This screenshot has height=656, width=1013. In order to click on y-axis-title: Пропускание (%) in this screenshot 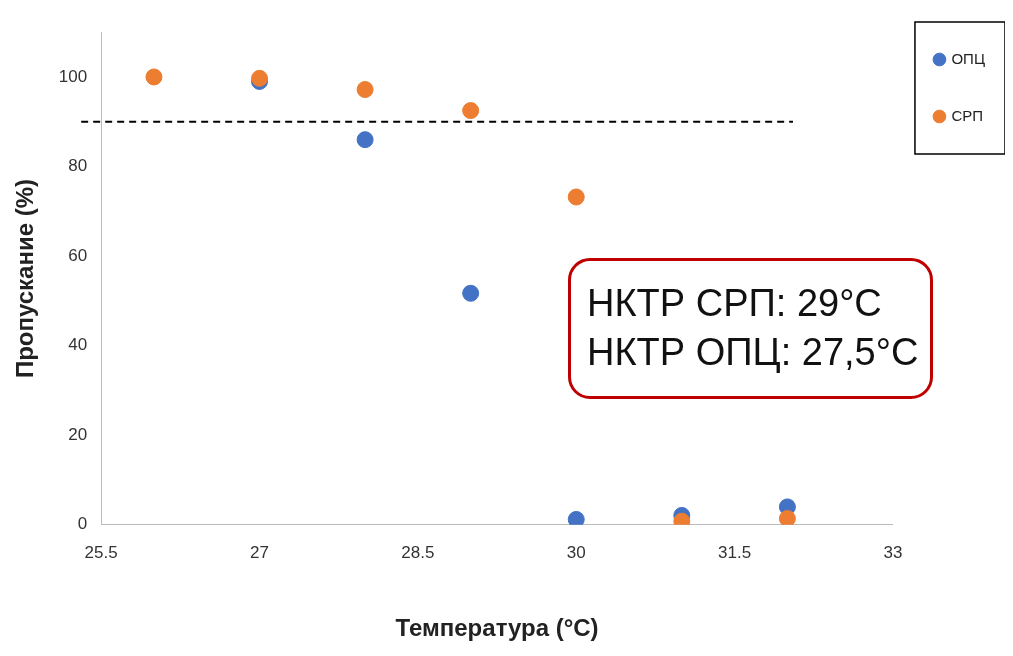, I will do `click(25, 278)`.